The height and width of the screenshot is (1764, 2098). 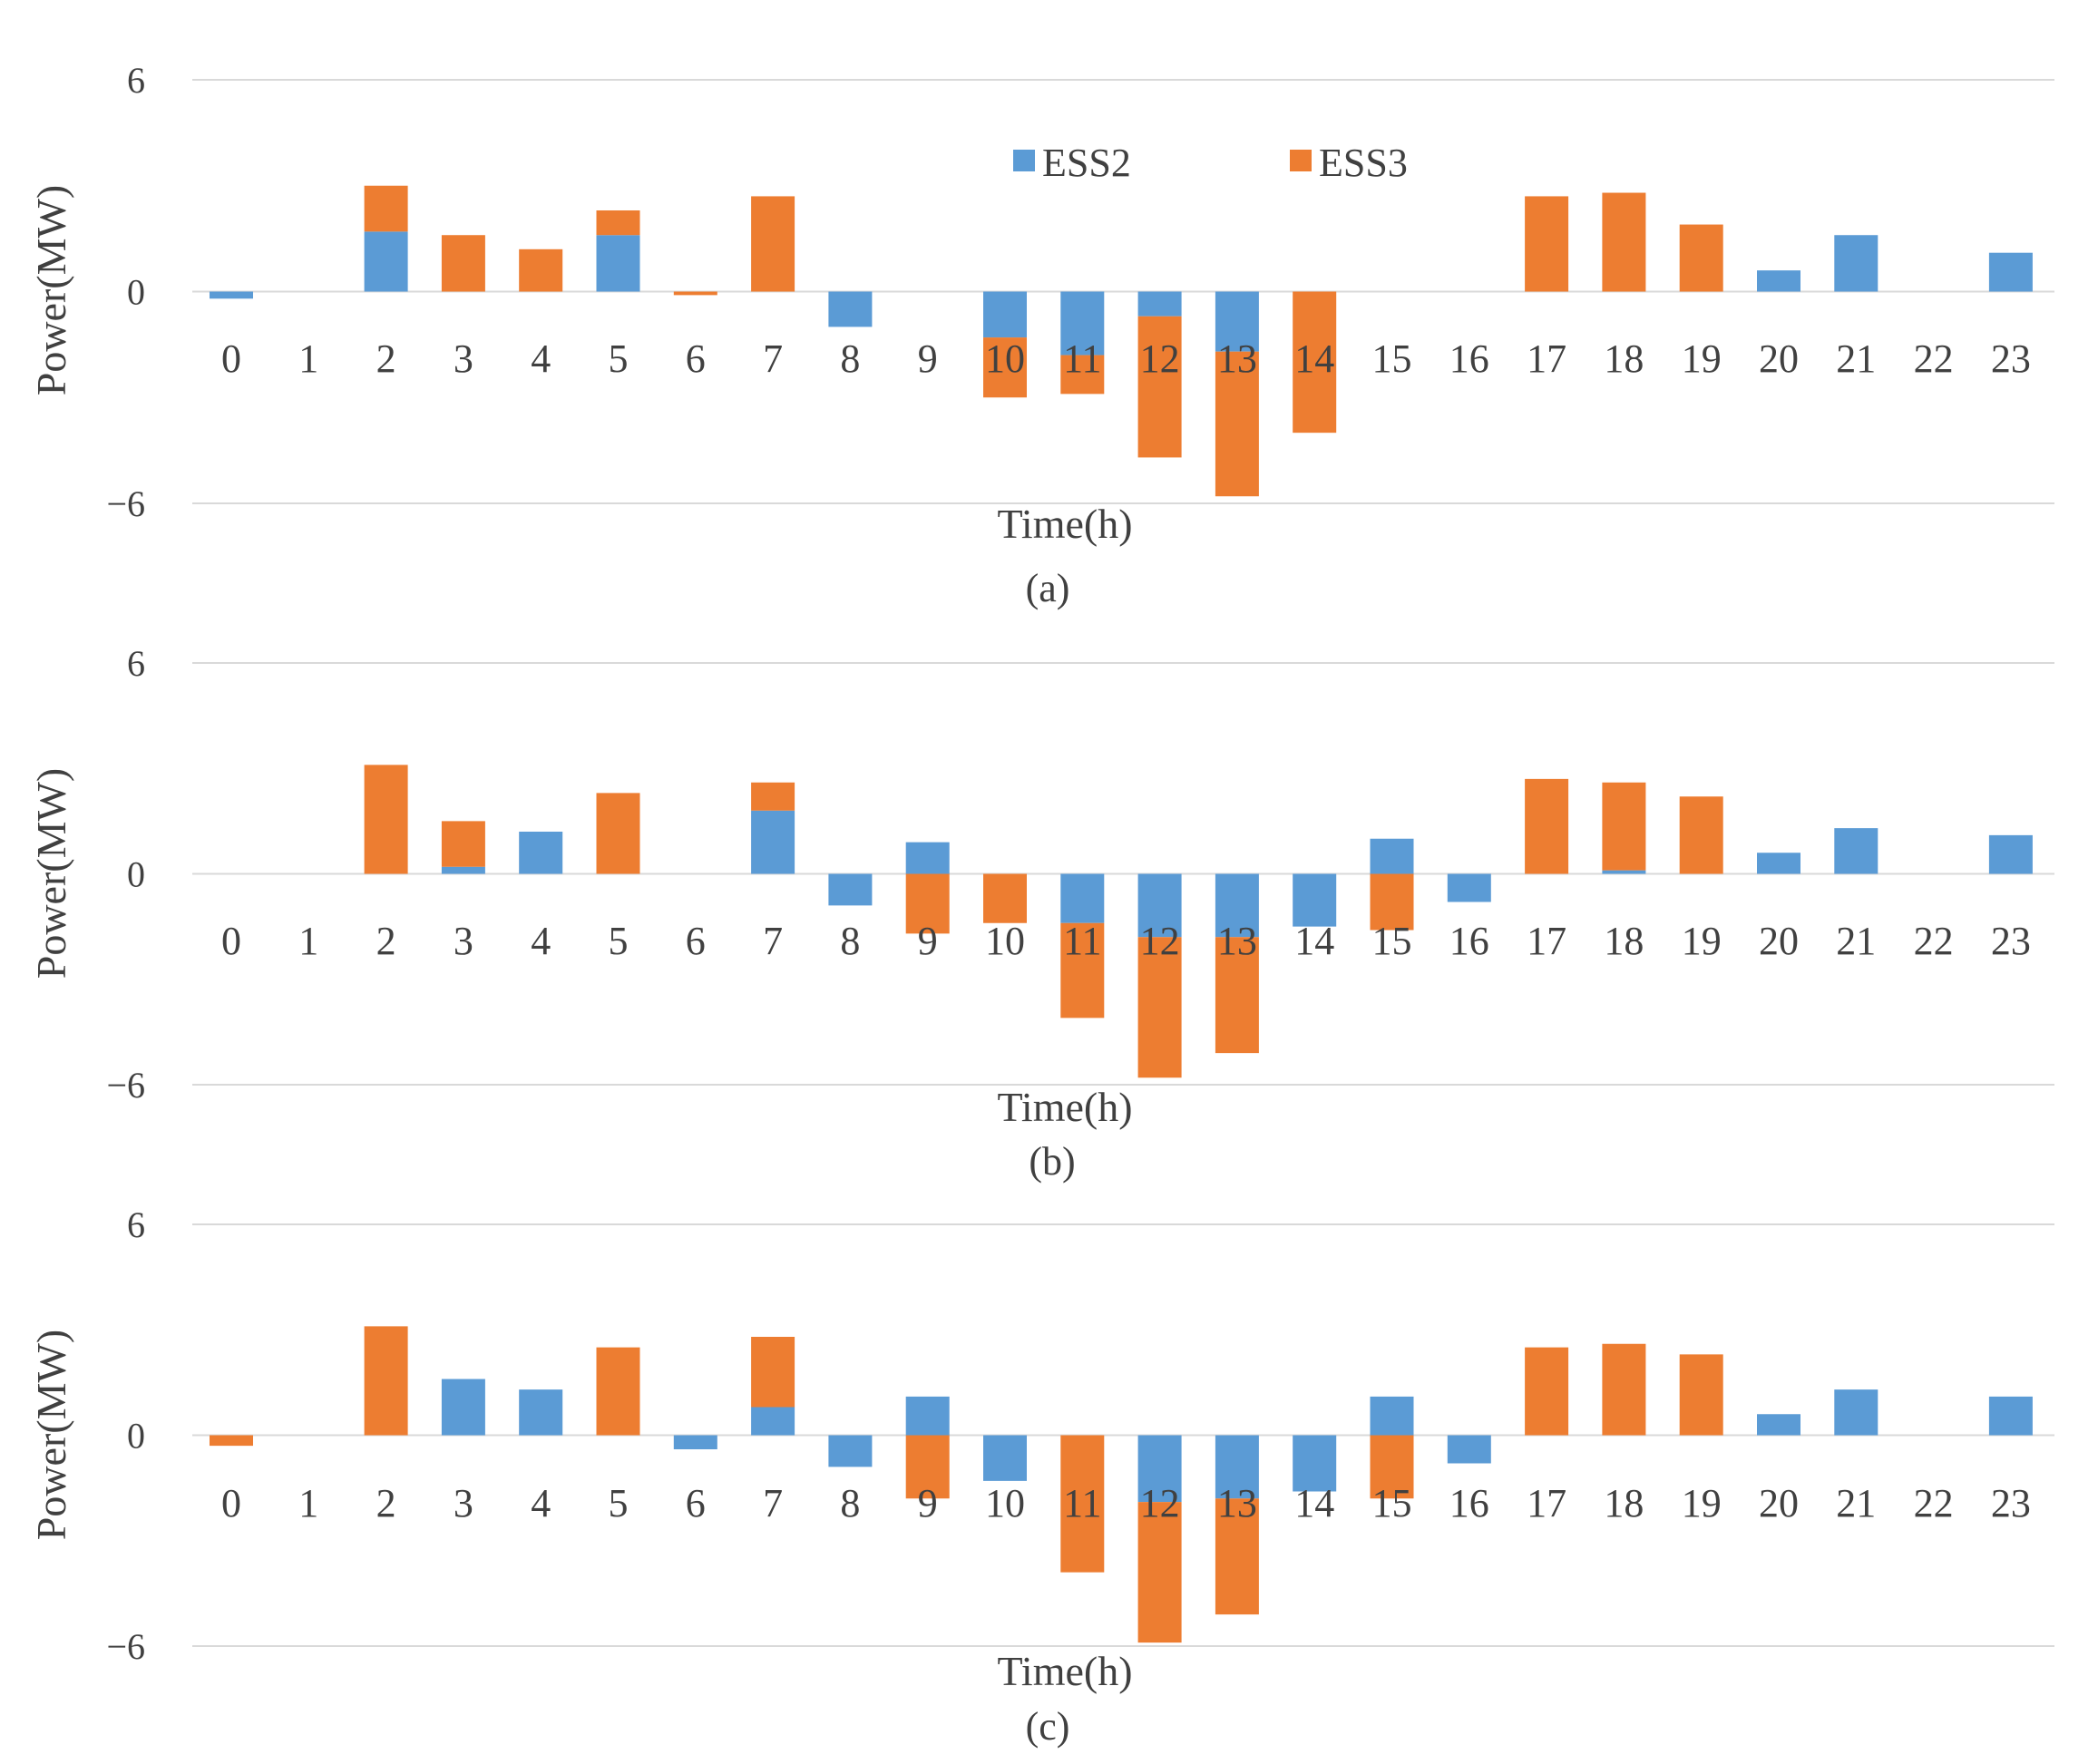 What do you see at coordinates (51, 873) in the screenshot?
I see `y-axis-title: Power(MW)` at bounding box center [51, 873].